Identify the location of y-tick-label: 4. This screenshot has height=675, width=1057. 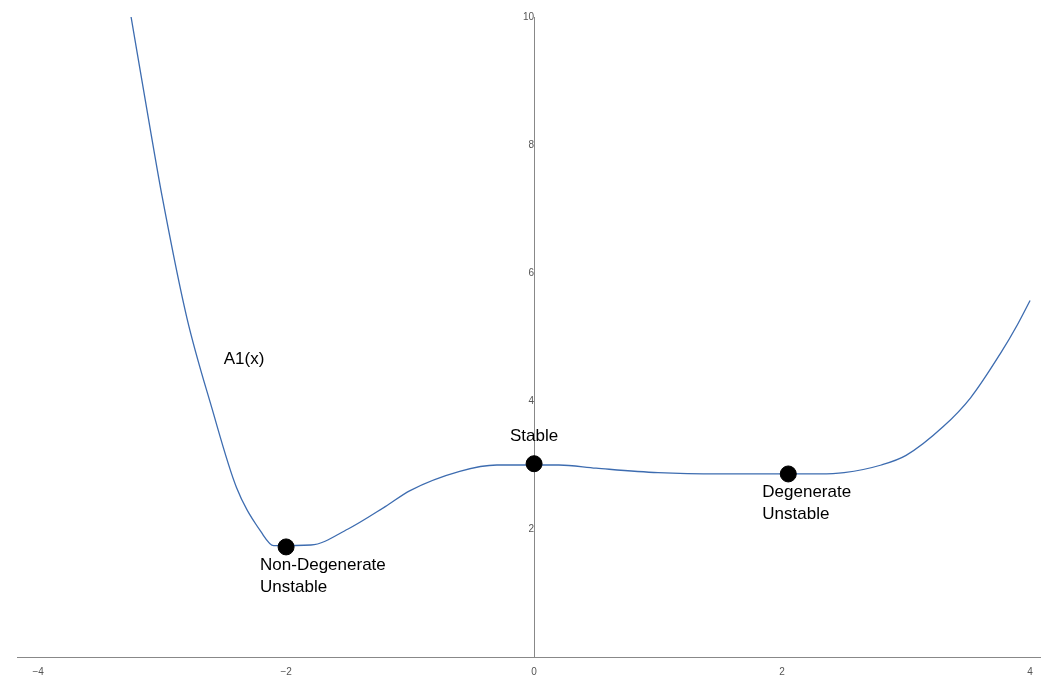
(531, 400).